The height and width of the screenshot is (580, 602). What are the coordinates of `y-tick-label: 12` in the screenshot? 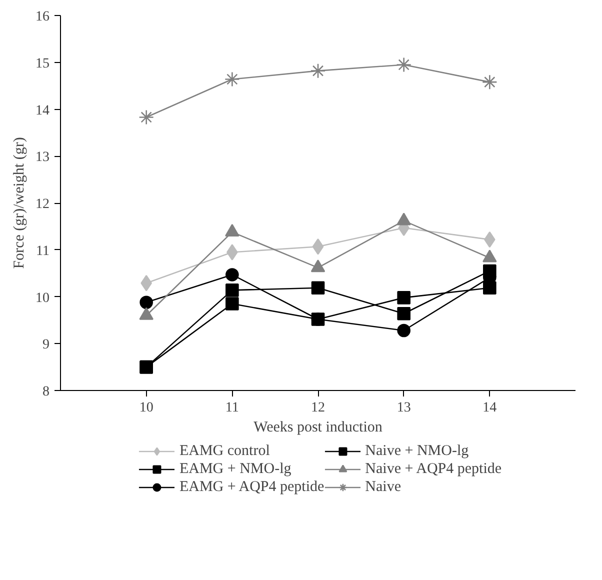 It's located at (43, 204).